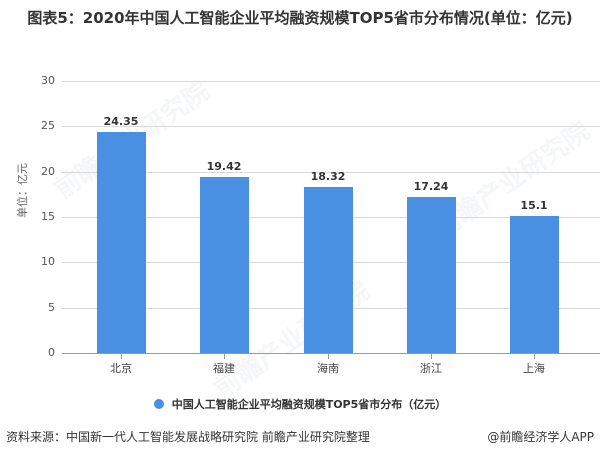 This screenshot has width=600, height=456. I want to click on y-tick-label: 0, so click(51, 352).